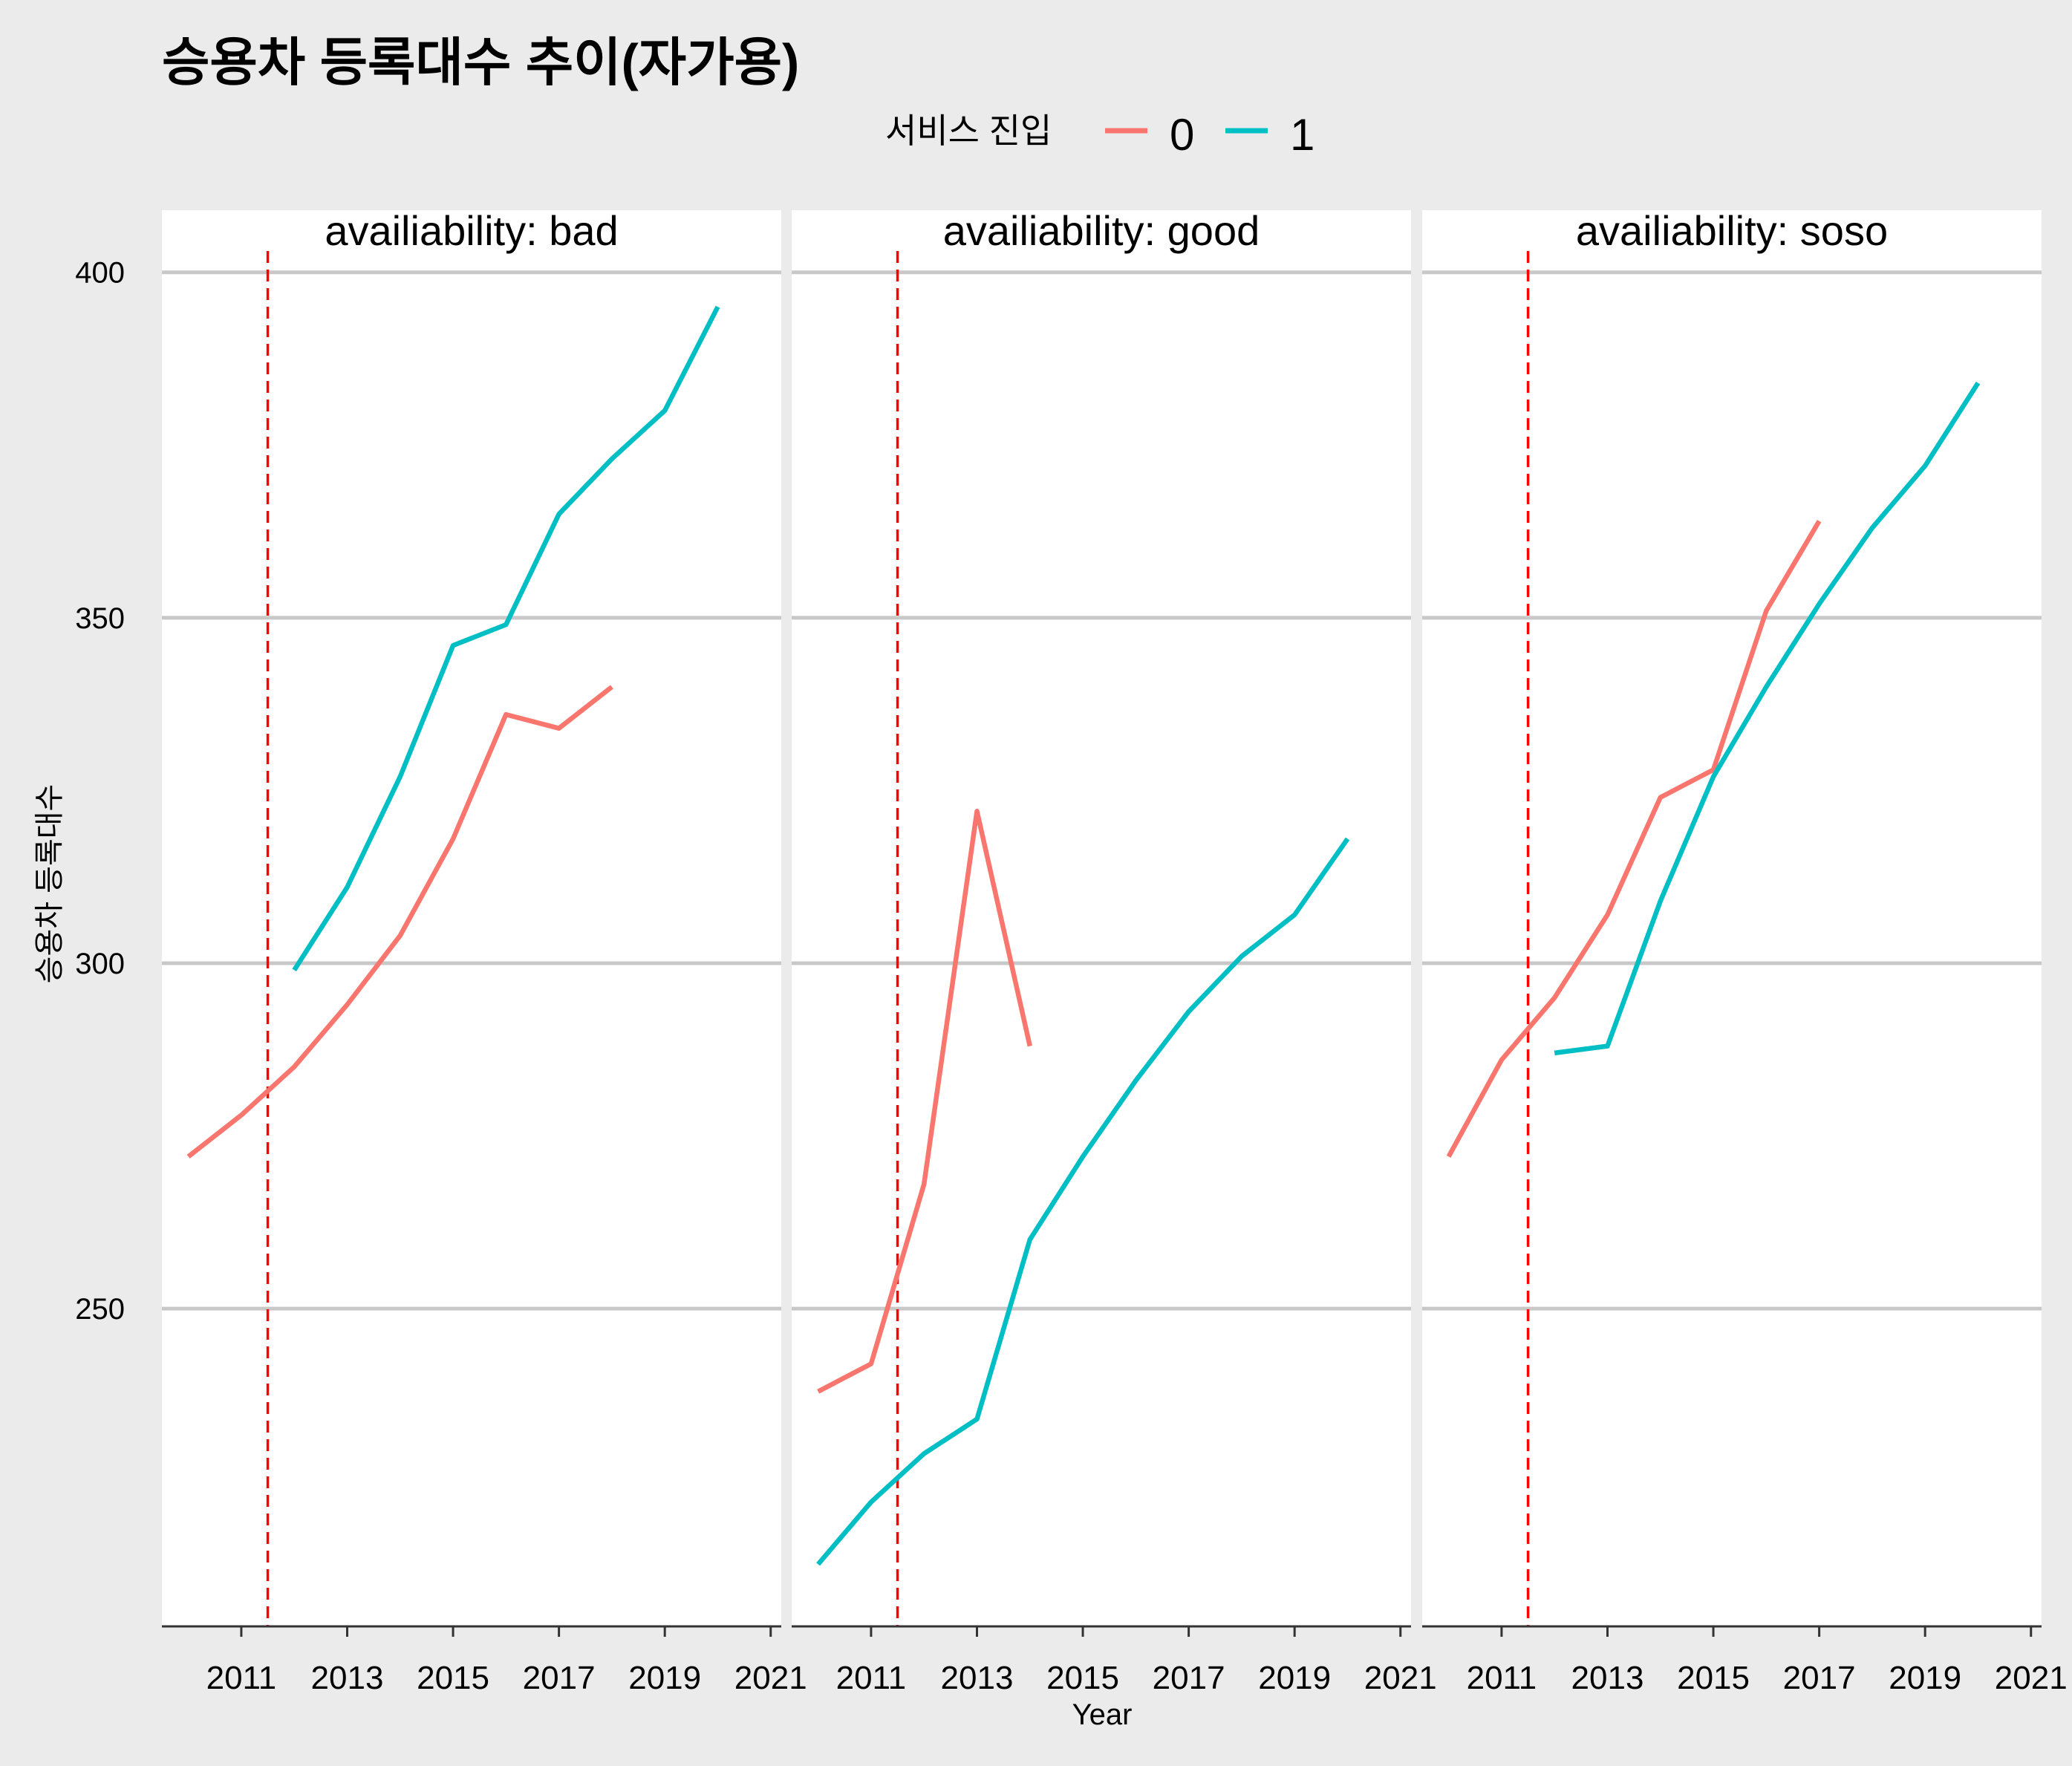 Image resolution: width=2072 pixels, height=1766 pixels. What do you see at coordinates (1302, 135) in the screenshot?
I see `legend-label-1: 1` at bounding box center [1302, 135].